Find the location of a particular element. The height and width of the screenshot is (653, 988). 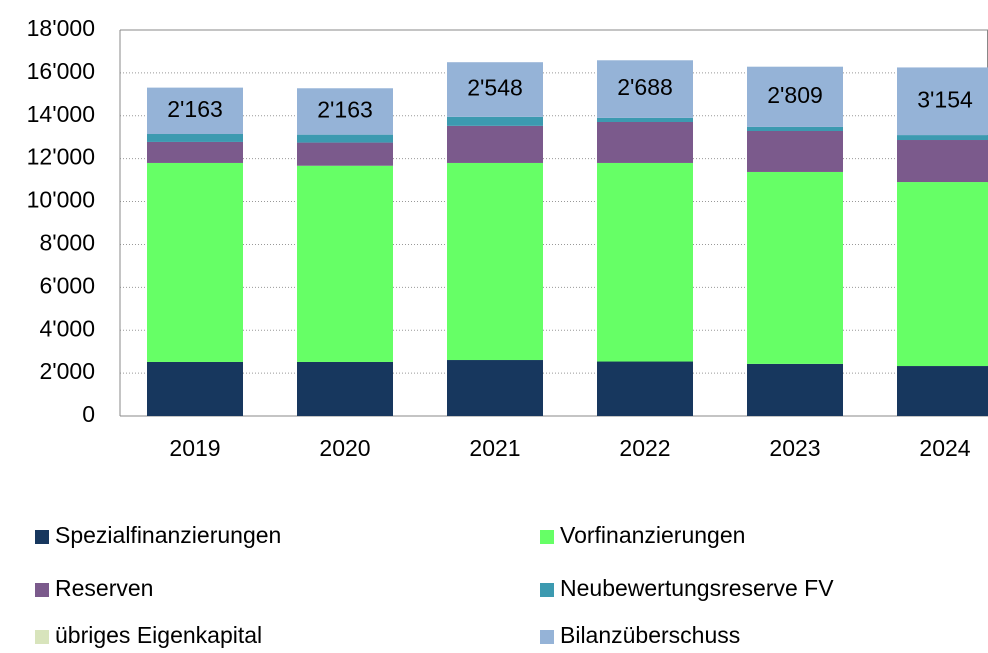

legend-label: Spezialfinanzierungen is located at coordinates (168, 535).